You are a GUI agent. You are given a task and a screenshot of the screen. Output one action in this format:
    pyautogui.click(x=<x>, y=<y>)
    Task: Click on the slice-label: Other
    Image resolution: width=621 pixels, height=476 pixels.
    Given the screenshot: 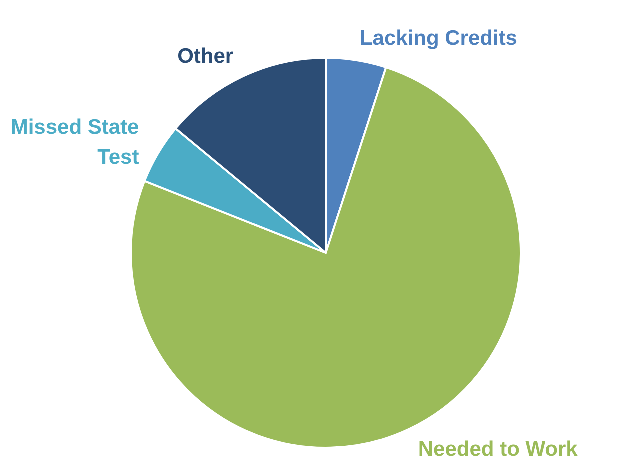 What is the action you would take?
    pyautogui.click(x=206, y=56)
    